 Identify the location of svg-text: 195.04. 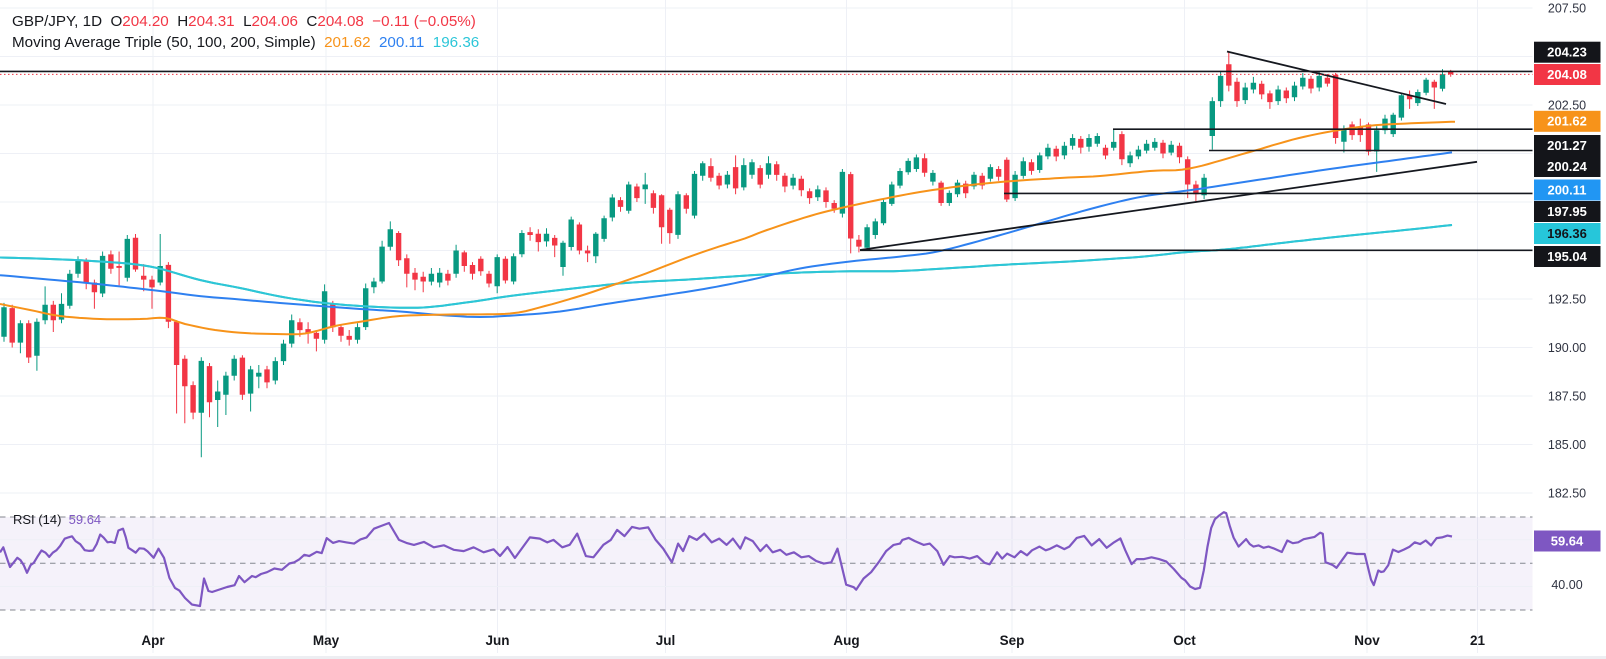
(1567, 256).